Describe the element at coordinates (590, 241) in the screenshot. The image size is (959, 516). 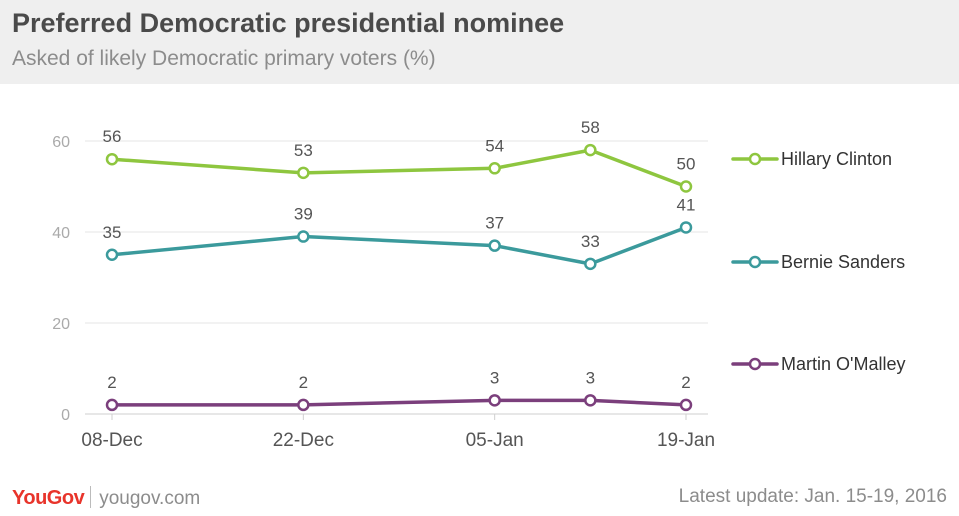
I see `data-label-1-3: 33` at that location.